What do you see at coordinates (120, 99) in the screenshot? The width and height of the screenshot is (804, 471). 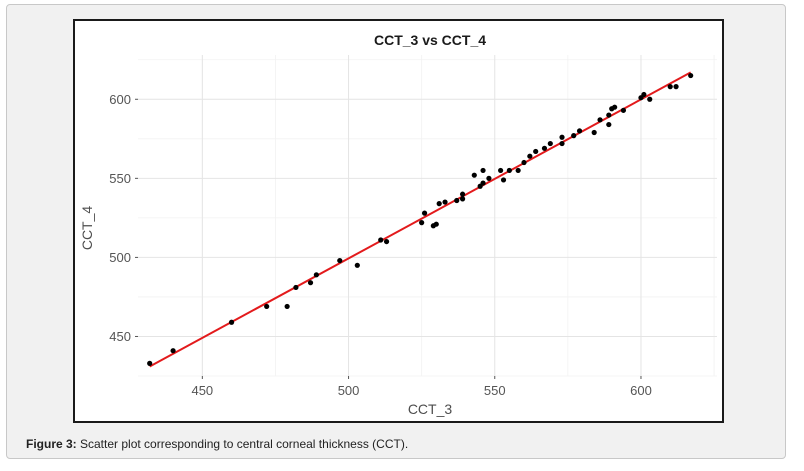 I see `y-tick-label: 600` at bounding box center [120, 99].